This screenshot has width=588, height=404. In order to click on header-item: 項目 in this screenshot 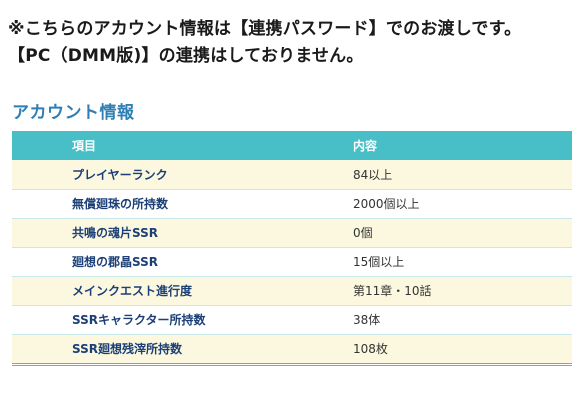, I will do `click(182, 145)`.